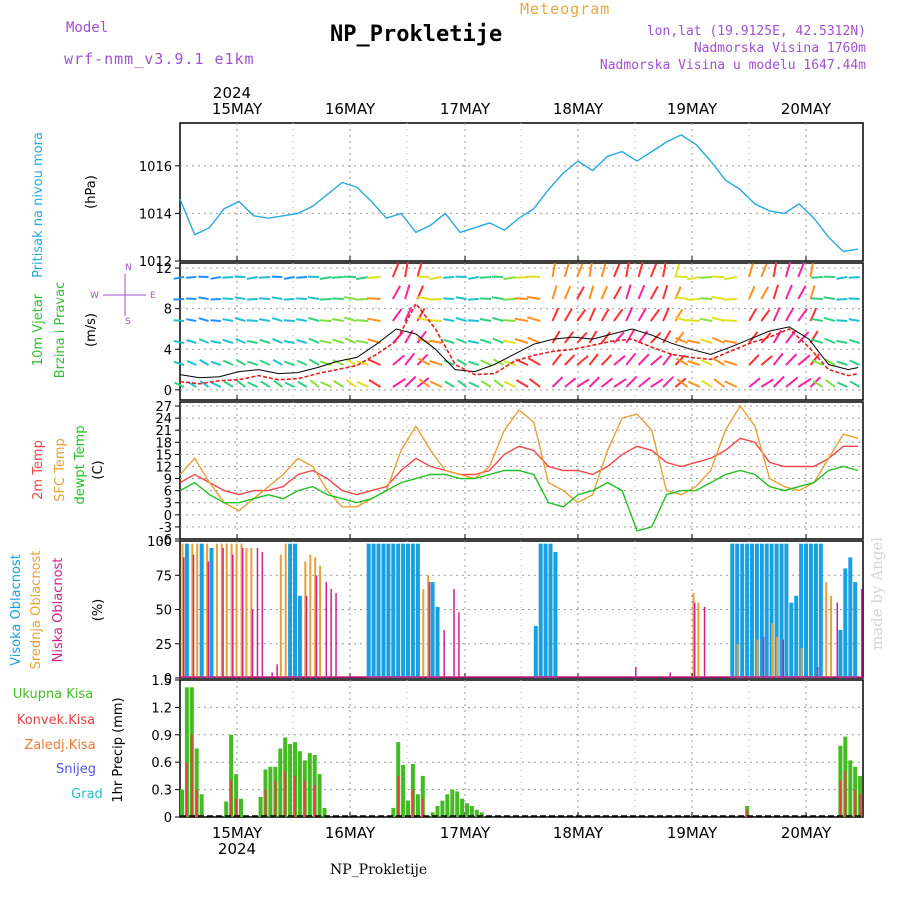  I want to click on compass-e: E, so click(153, 296).